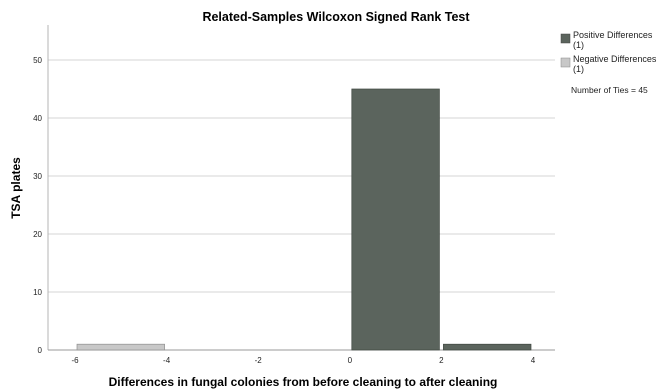 This screenshot has height=391, width=667. What do you see at coordinates (578, 45) in the screenshot?
I see `legend-count-positive: (1)` at bounding box center [578, 45].